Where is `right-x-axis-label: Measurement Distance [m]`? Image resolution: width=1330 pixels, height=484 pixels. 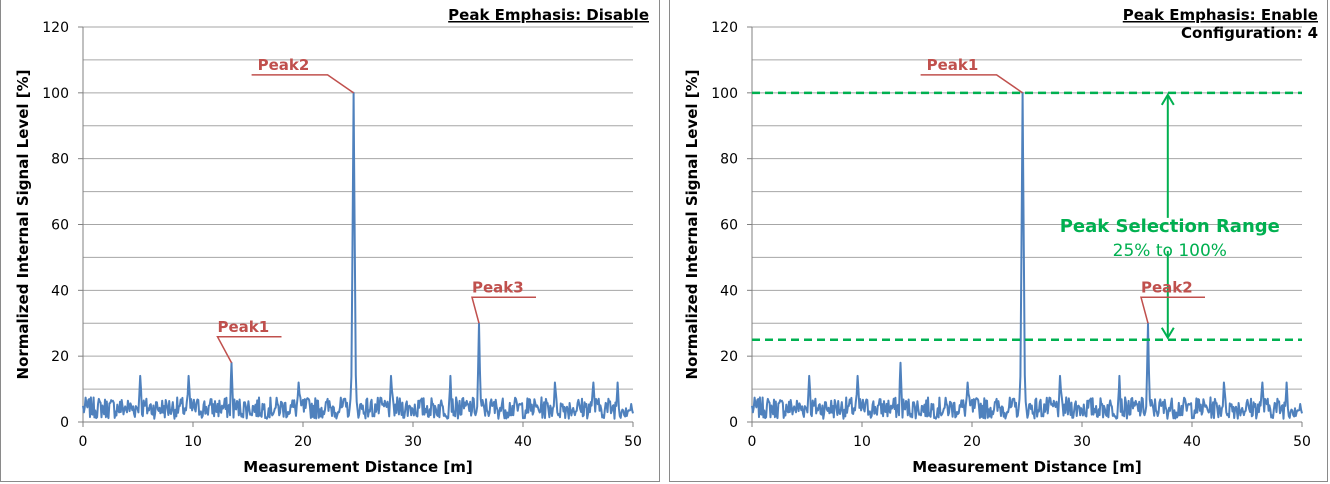
right-x-axis-label: Measurement Distance [m] is located at coordinates (1026, 467).